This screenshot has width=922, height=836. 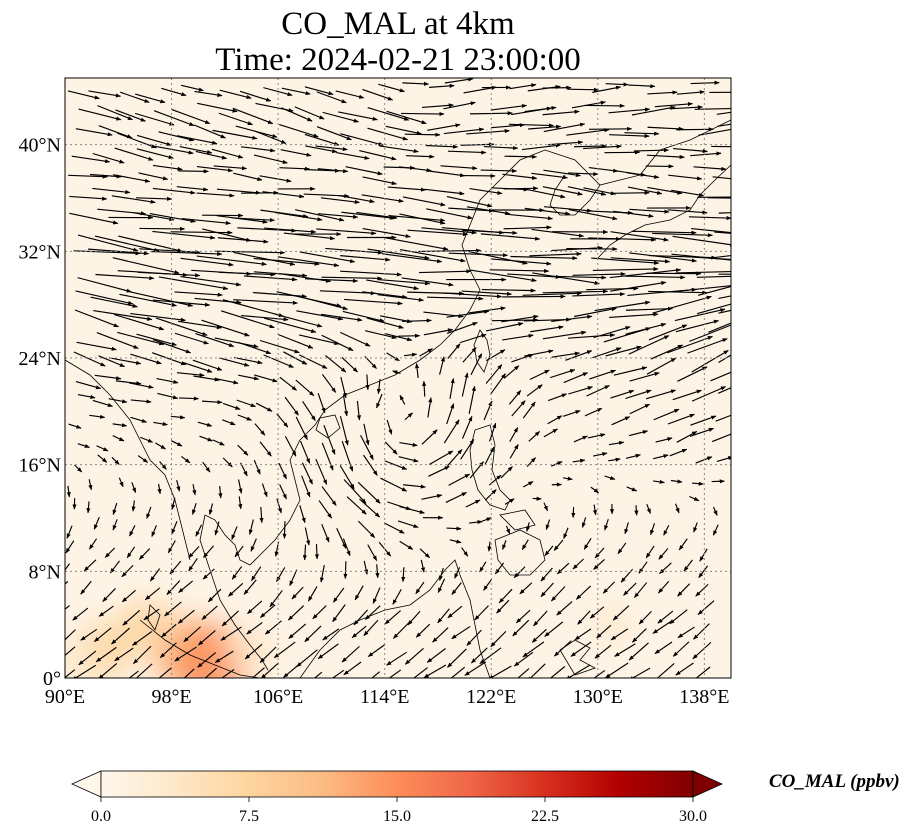 I want to click on x-tick-label: 138°E, so click(x=704, y=697).